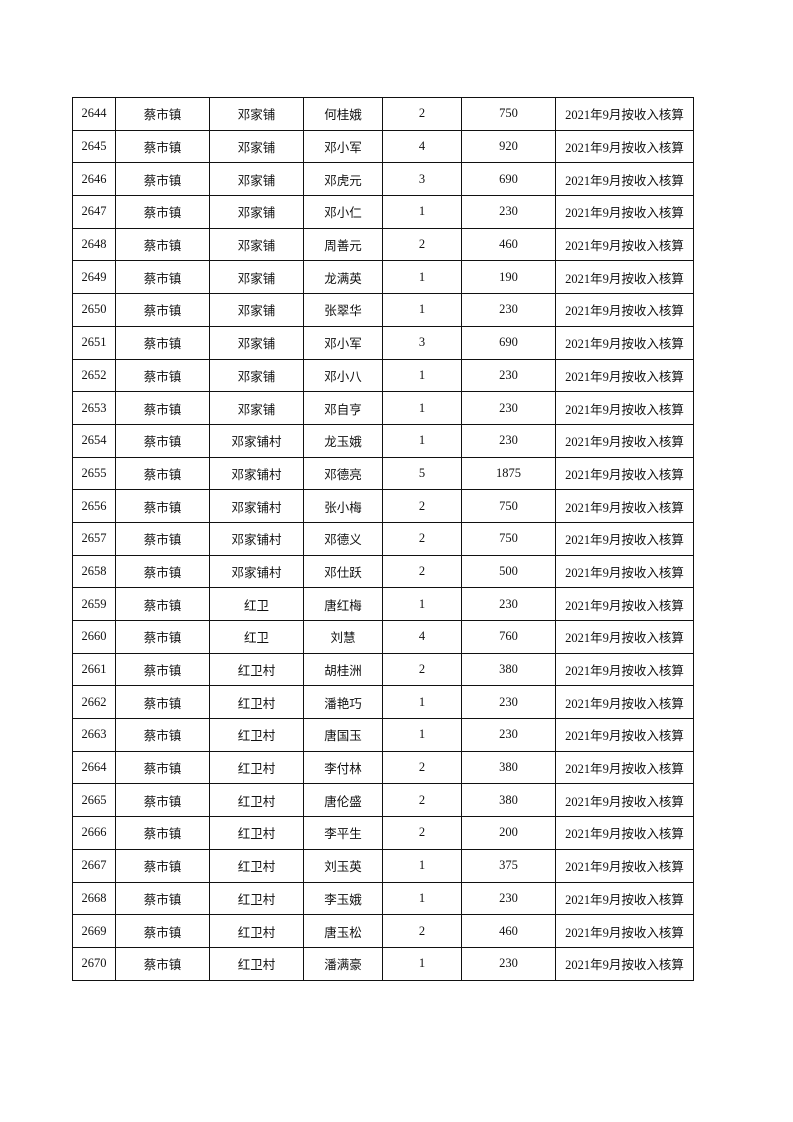 Image resolution: width=793 pixels, height=1122 pixels. What do you see at coordinates (343, 440) in the screenshot?
I see `name-cell: 龙玉娥` at bounding box center [343, 440].